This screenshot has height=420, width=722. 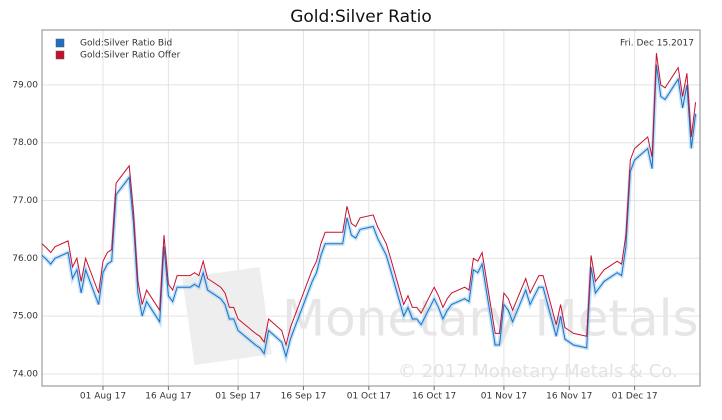 What do you see at coordinates (538, 371) in the screenshot?
I see `copyright: © 2017 Monetary Metals & Co.` at bounding box center [538, 371].